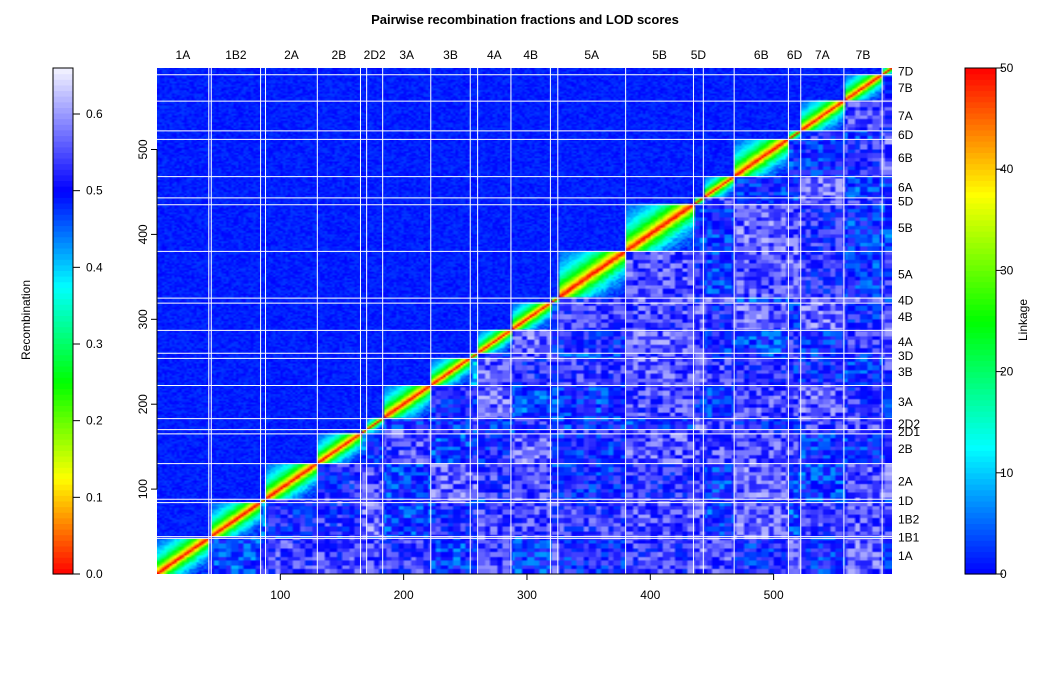  I want to click on x-tick-label: 300, so click(527, 595).